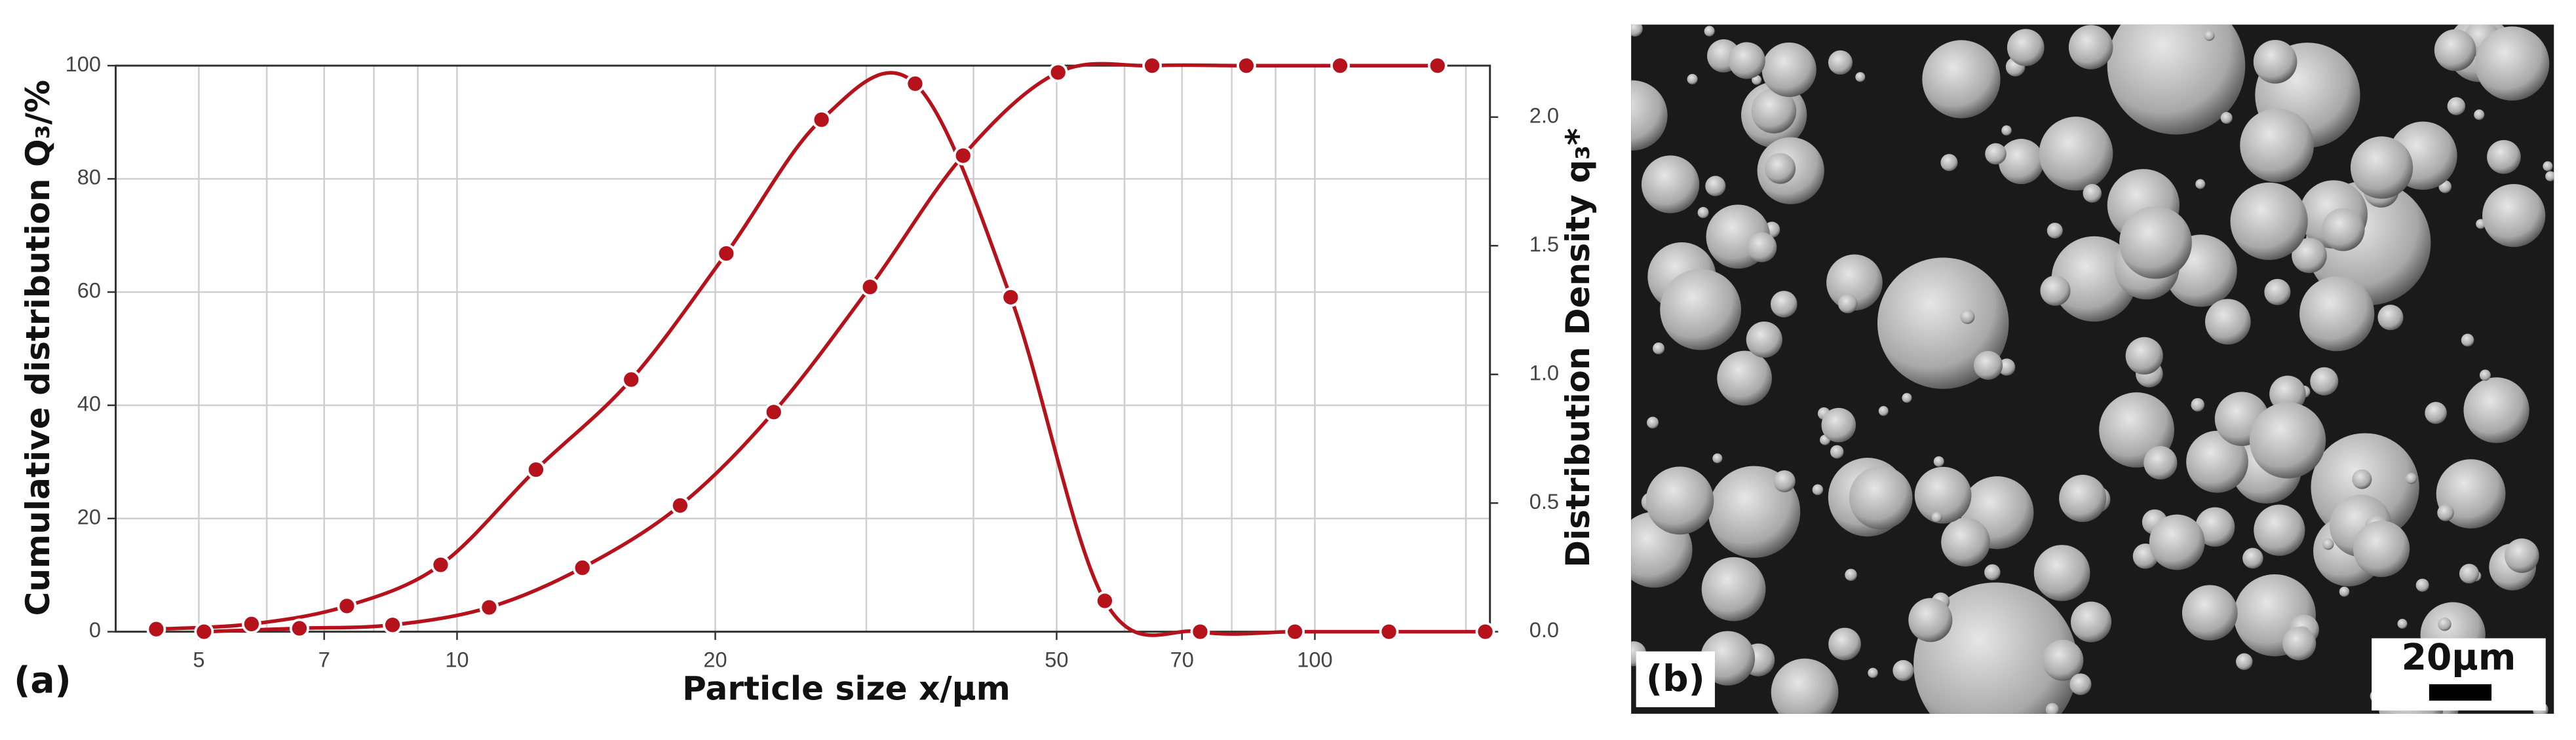  Describe the element at coordinates (89, 516) in the screenshot. I see `y-tick-label: 20` at that location.